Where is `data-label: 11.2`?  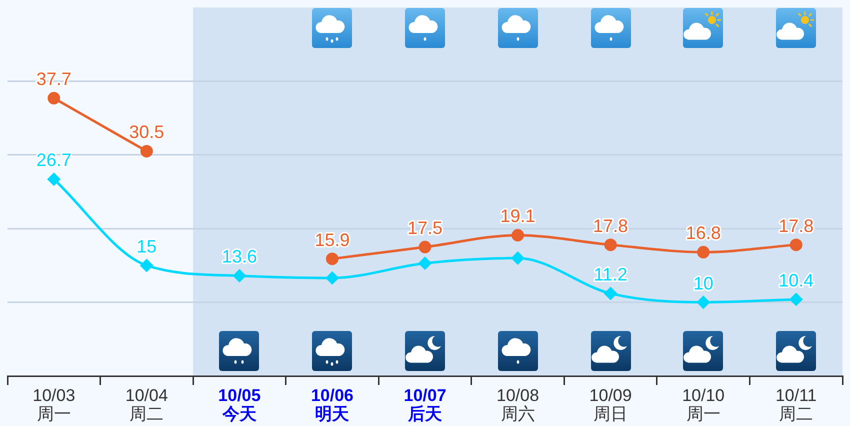
data-label: 11.2 is located at coordinates (611, 274).